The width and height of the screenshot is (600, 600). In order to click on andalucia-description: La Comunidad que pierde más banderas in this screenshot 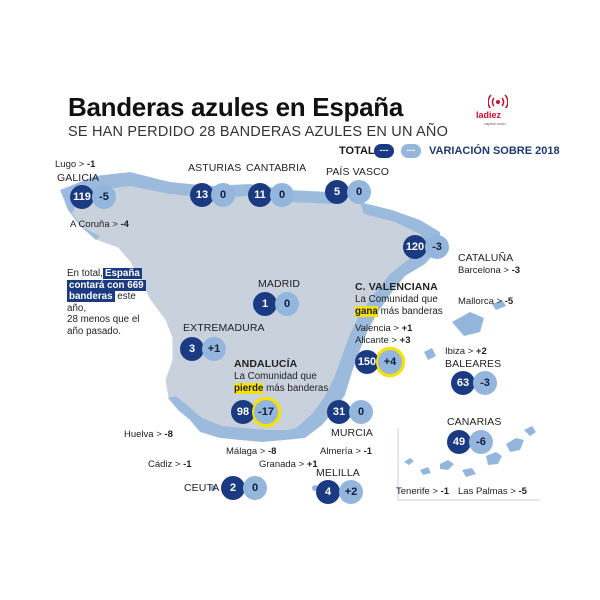, I will do `click(281, 382)`.